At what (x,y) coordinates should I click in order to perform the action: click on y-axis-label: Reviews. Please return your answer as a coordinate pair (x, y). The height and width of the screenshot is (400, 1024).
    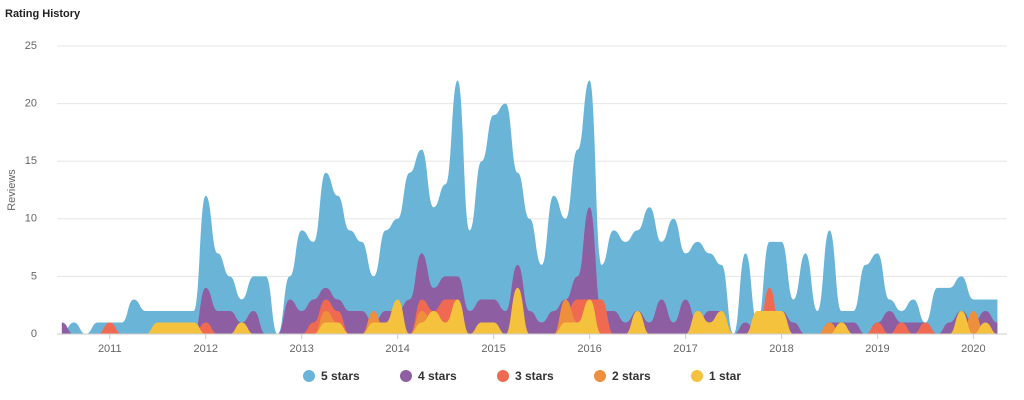
    Looking at the image, I should click on (12, 190).